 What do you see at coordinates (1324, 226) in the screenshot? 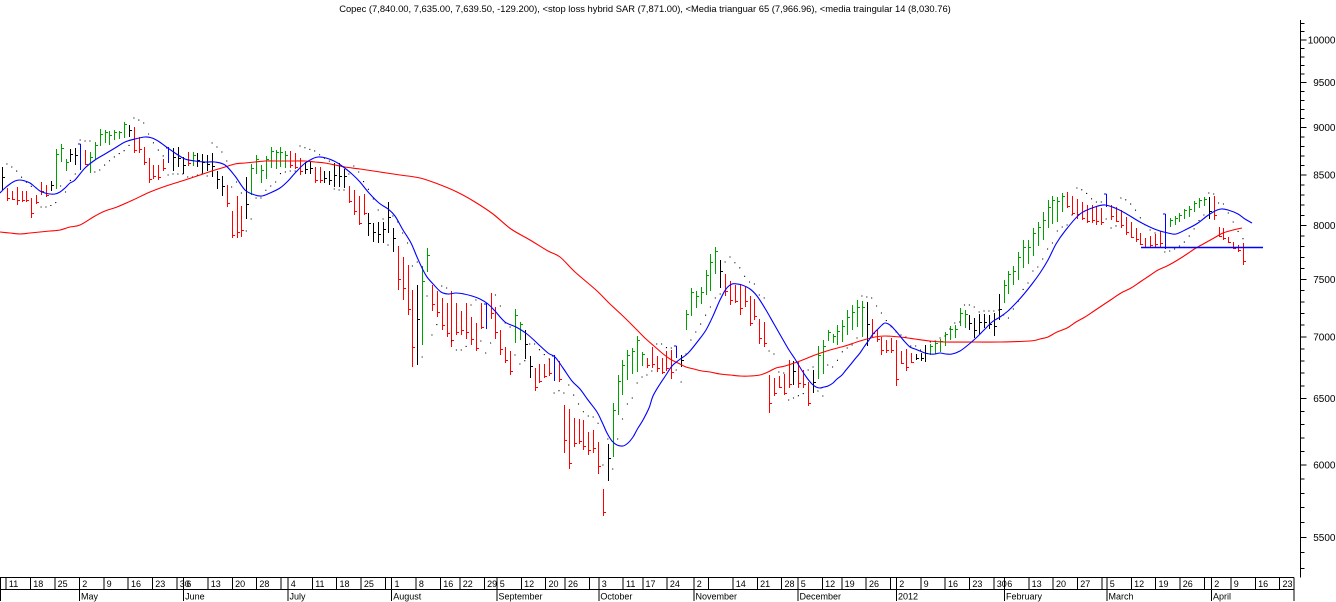
I see `svg-text: 8000` at bounding box center [1324, 226].